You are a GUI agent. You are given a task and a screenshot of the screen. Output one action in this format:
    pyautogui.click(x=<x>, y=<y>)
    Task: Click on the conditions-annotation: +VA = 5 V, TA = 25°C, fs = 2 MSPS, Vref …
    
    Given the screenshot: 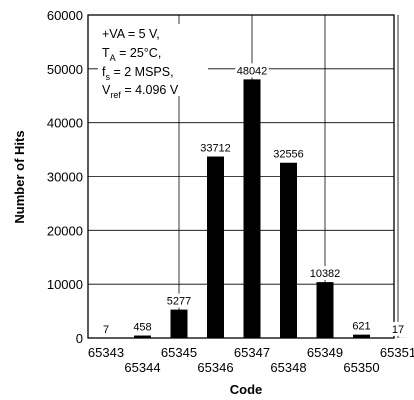 What is the action you would take?
    pyautogui.click(x=153, y=62)
    